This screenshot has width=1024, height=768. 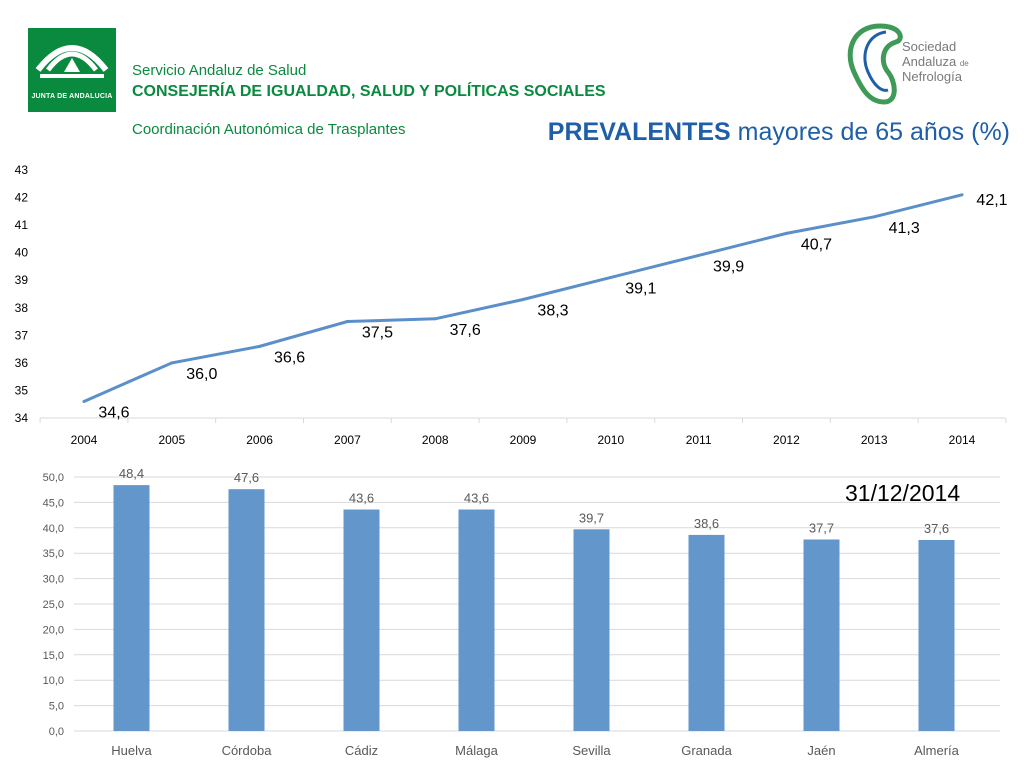 What do you see at coordinates (821, 527) in the screenshot?
I see `bar-value-label: 37,7` at bounding box center [821, 527].